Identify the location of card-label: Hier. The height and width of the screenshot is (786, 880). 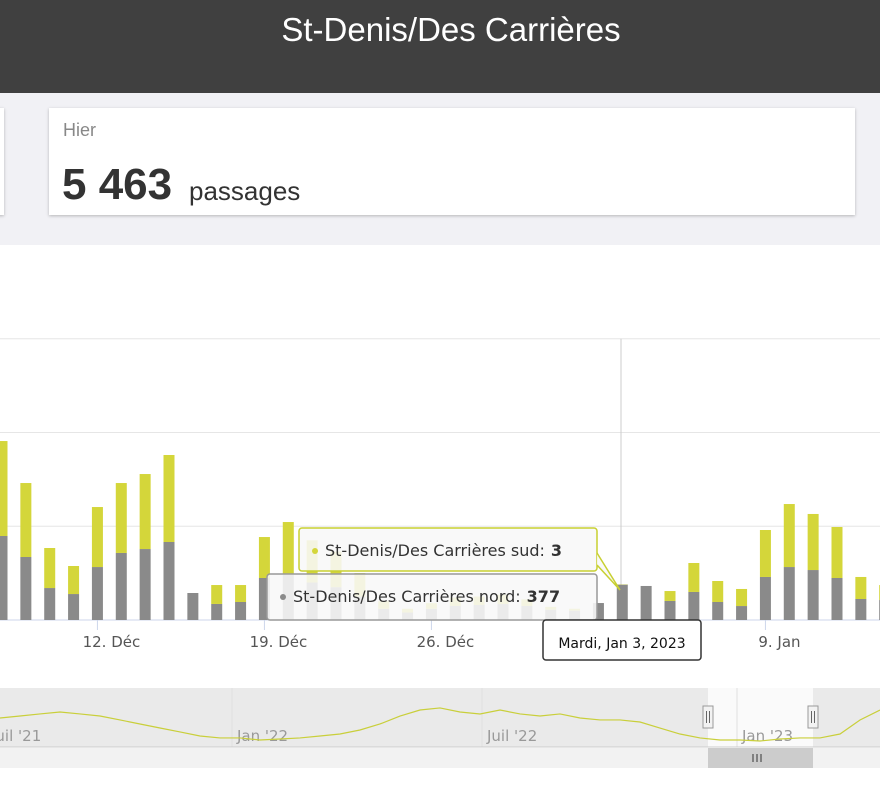
(80, 130).